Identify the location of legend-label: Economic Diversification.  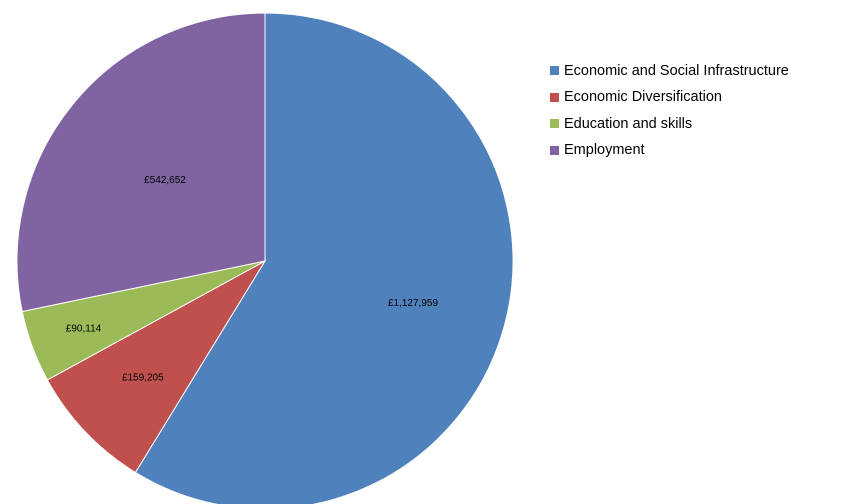
(643, 97).